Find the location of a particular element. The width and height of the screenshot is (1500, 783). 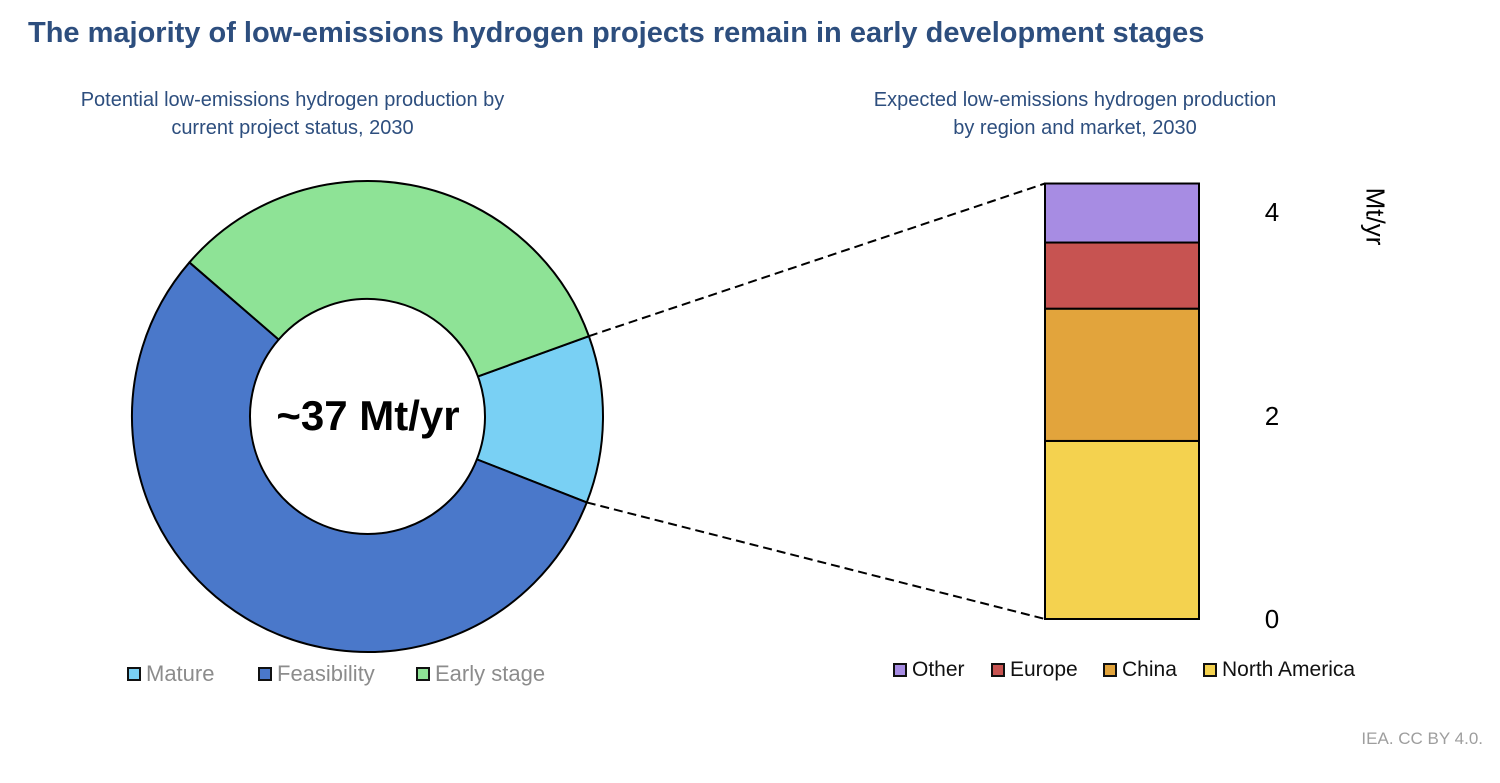

legend-swatch-china is located at coordinates (1110, 670).